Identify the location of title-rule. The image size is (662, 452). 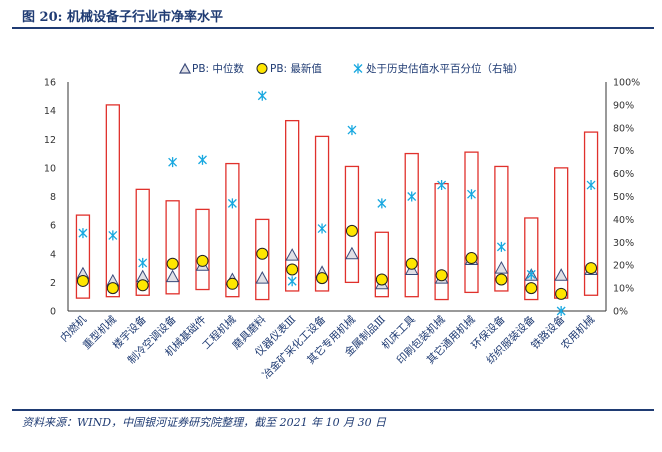
(333, 28).